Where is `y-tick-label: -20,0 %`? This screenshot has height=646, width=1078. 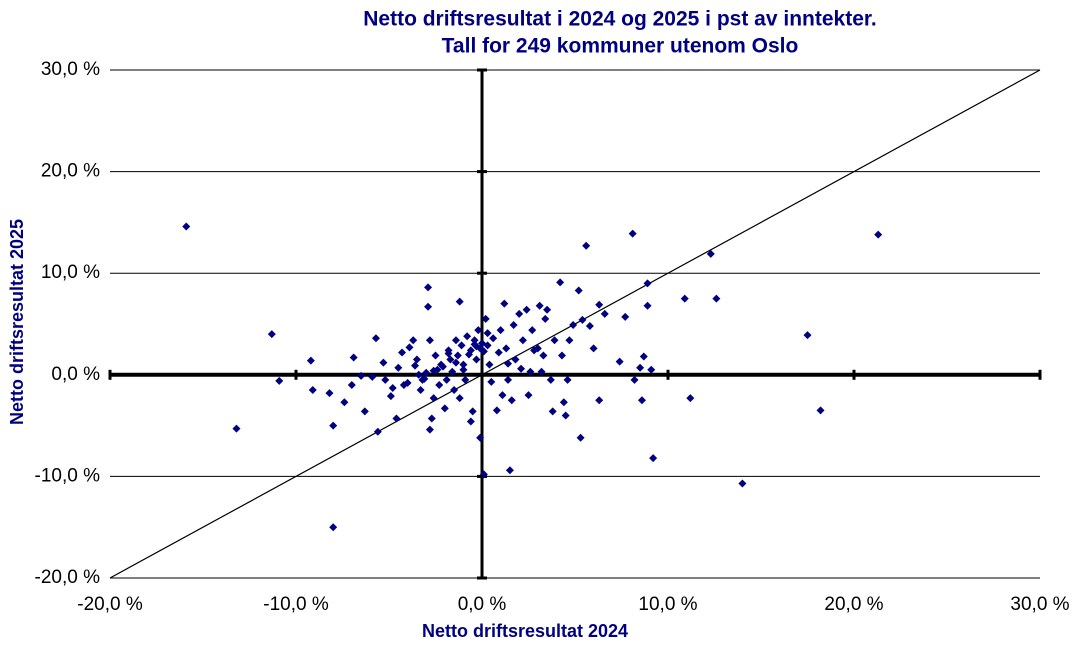
y-tick-label: -20,0 % is located at coordinates (68, 577).